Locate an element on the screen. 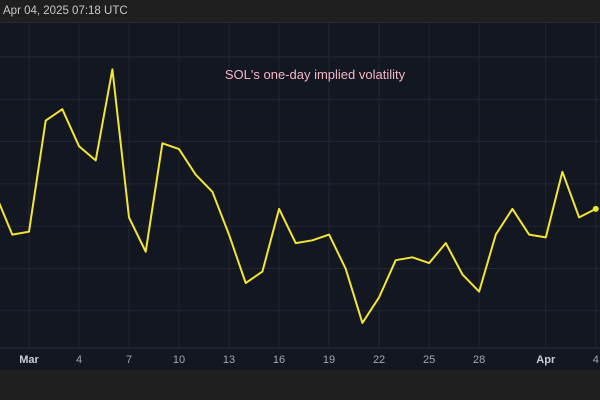 This screenshot has height=400, width=600. x-tick-label: Apr is located at coordinates (546, 360).